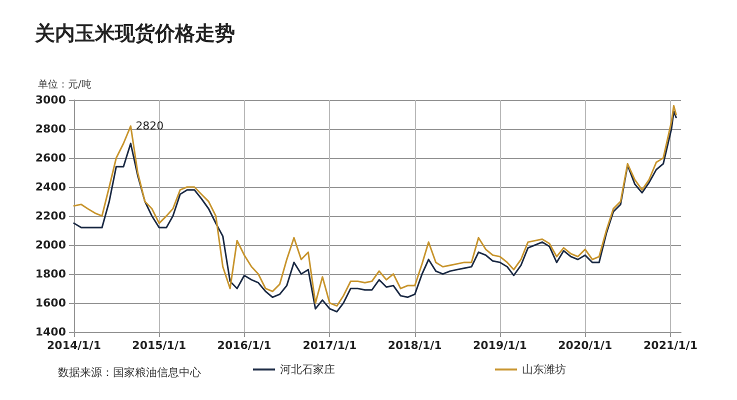 This screenshot has width=737, height=400. What do you see at coordinates (50, 245) in the screenshot?
I see `y-tick-label: 2000` at bounding box center [50, 245].